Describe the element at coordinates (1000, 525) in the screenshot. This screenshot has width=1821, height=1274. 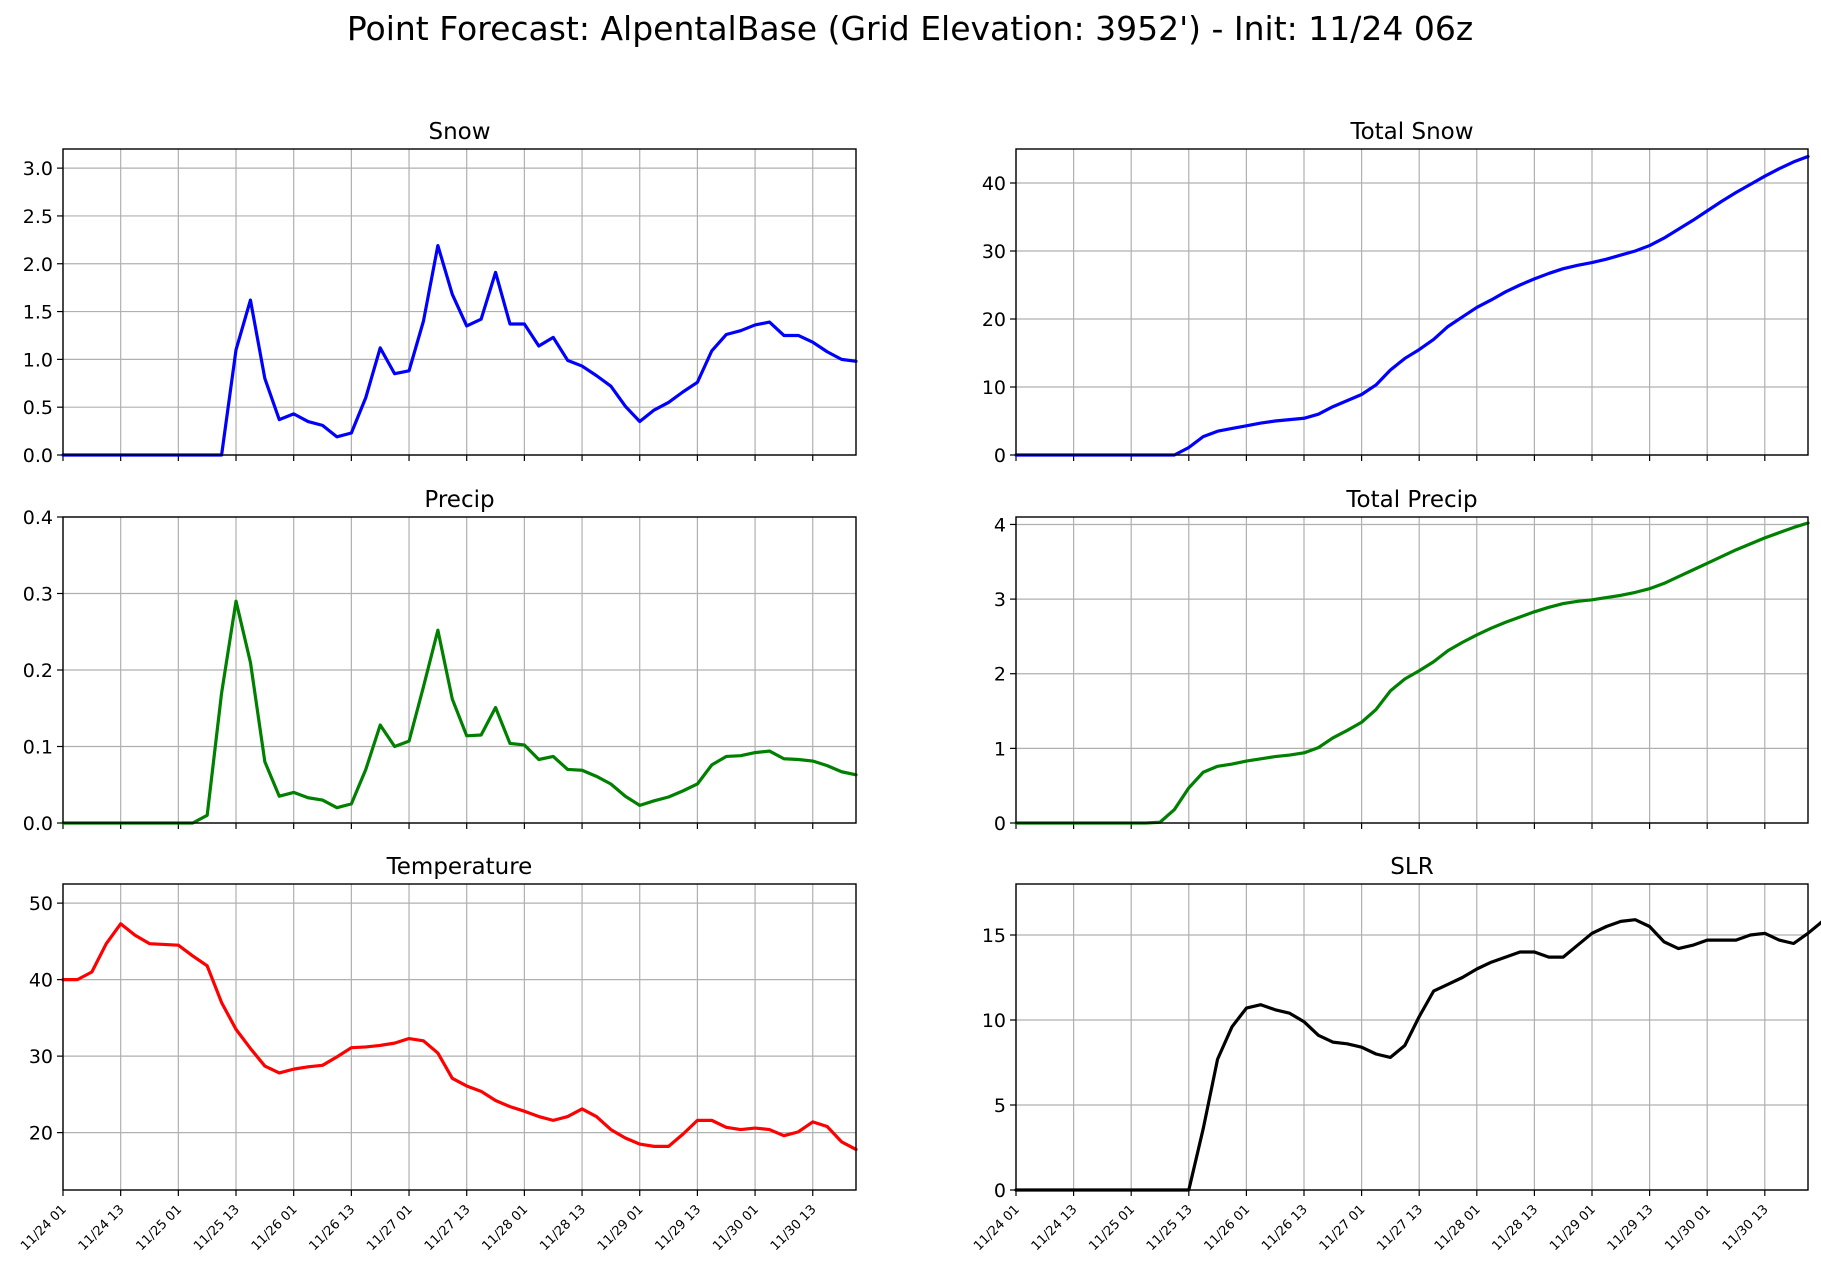
I see `total-precip-ytick-label: 4` at that location.